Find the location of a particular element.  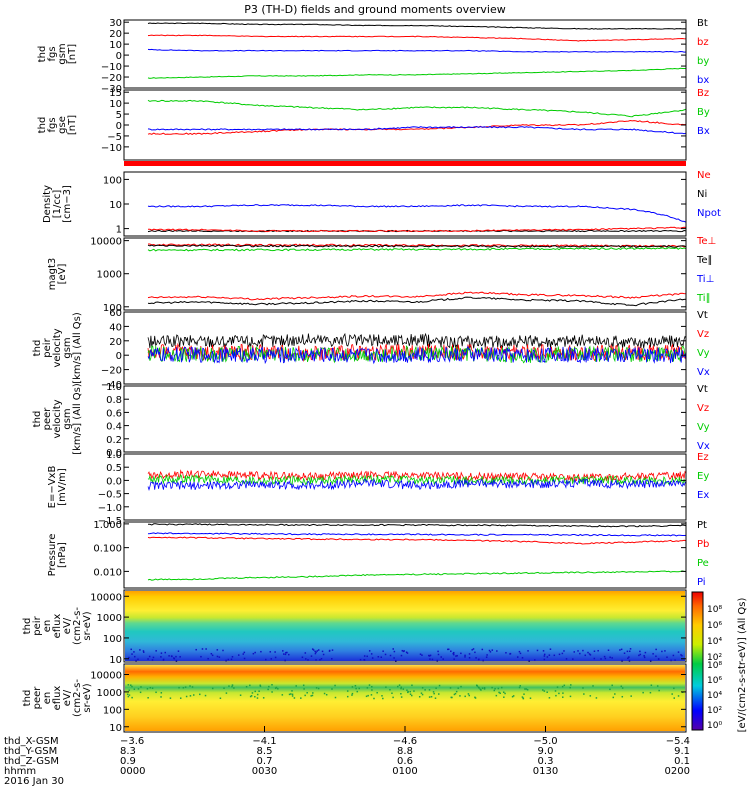

legend-item-density: Npot is located at coordinates (709, 213).